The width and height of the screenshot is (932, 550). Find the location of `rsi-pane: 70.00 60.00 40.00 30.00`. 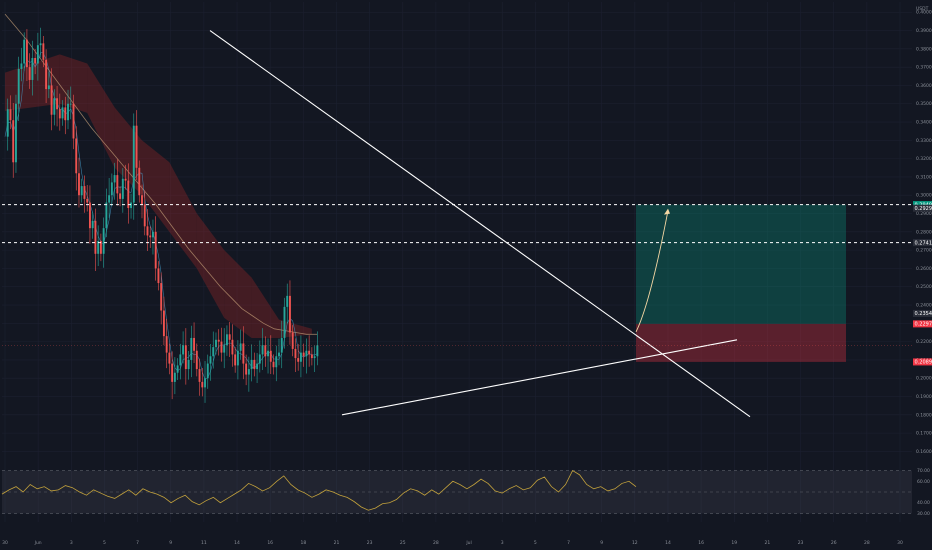

rsi-pane: 70.00 60.00 40.00 30.00 is located at coordinates (465, 492).